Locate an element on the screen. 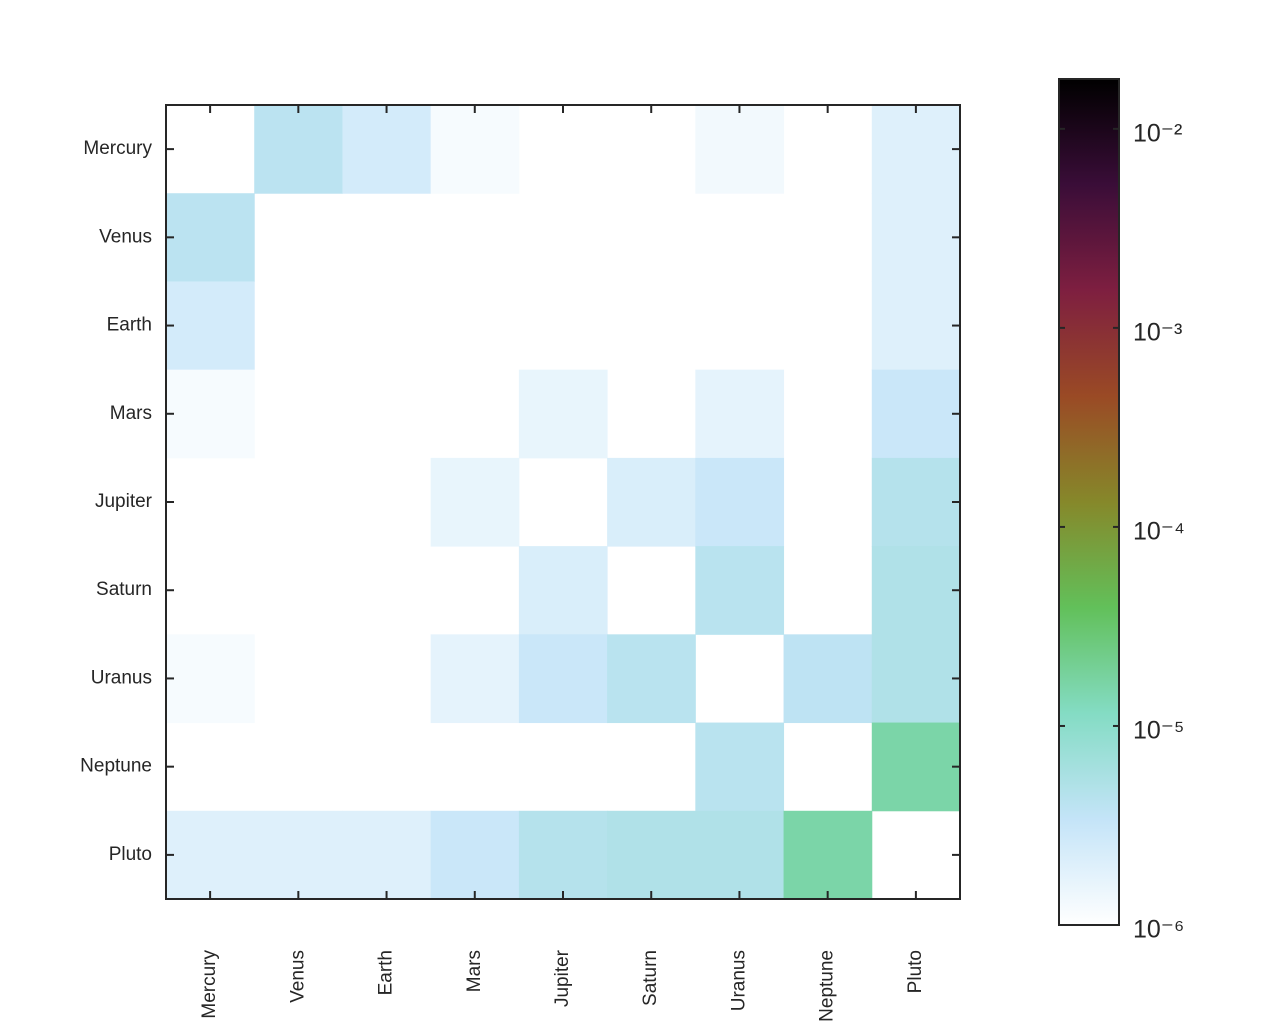 The image size is (1281, 1025). colorbar-tick-label: 10⁻³ is located at coordinates (1157, 332).